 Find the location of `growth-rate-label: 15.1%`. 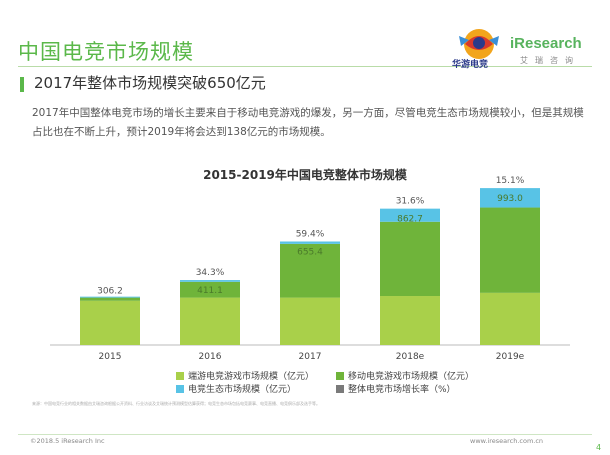

growth-rate-label: 15.1% is located at coordinates (510, 181).